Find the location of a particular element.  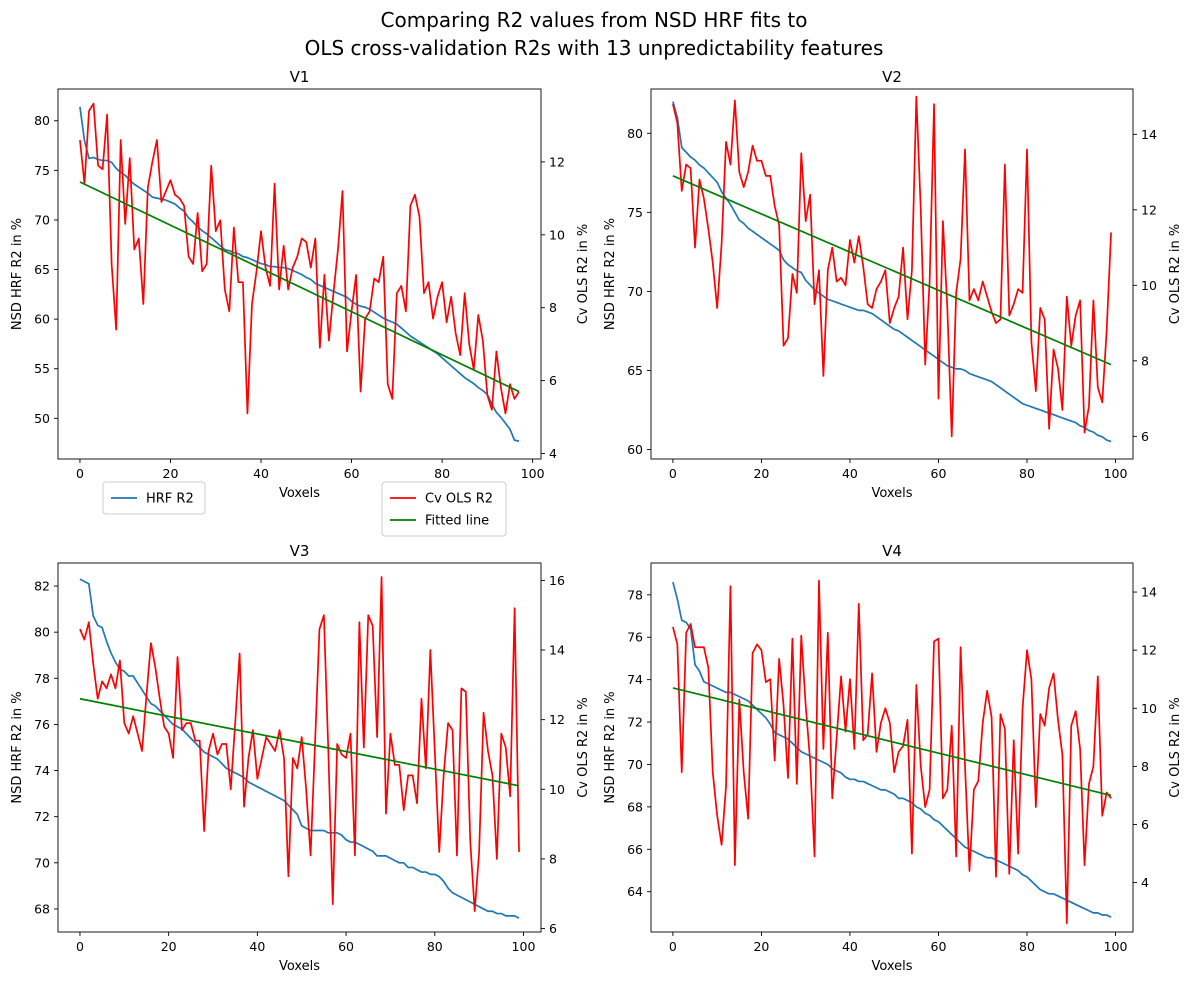

y-left-tick-label: 55 is located at coordinates (42, 368).